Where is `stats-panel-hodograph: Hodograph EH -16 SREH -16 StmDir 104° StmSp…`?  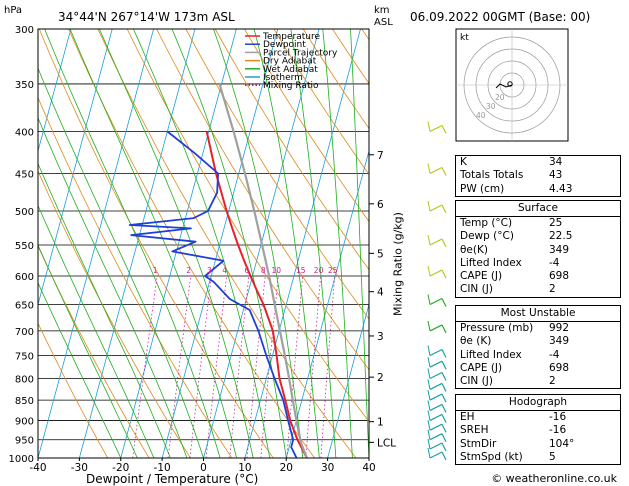
stats-panel-hodograph: Hodograph EH -16 SREH -16 StmDir 104° StmSp… is located at coordinates (538, 430).